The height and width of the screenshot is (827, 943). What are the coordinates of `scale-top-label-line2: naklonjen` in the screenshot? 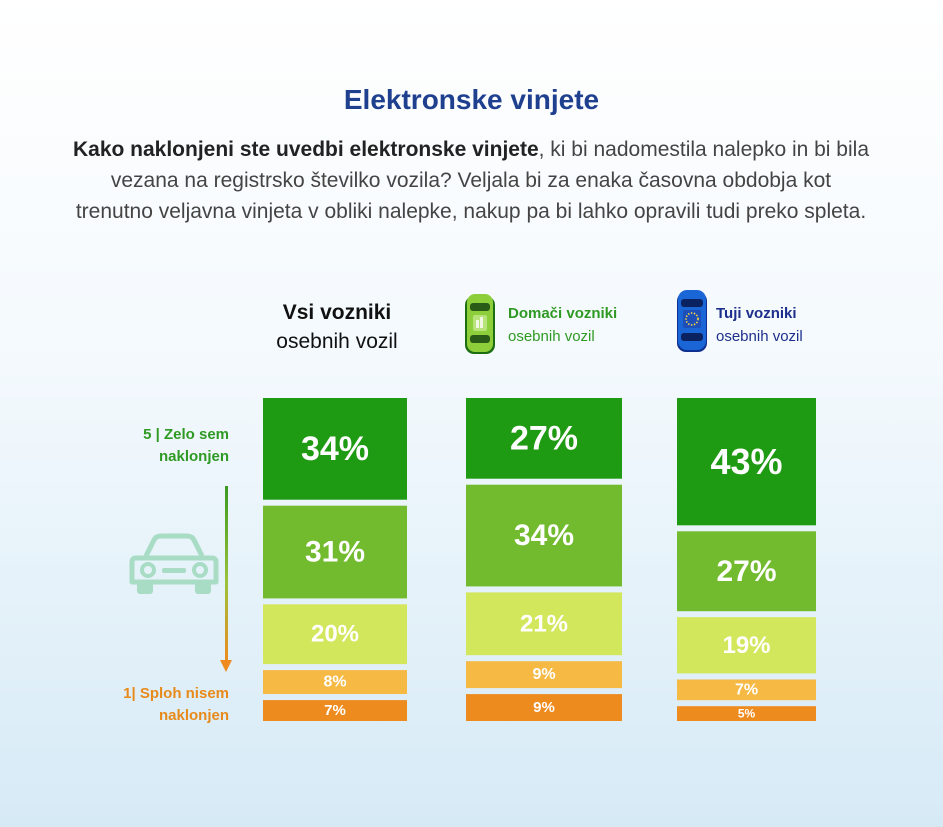 It's located at (193, 456).